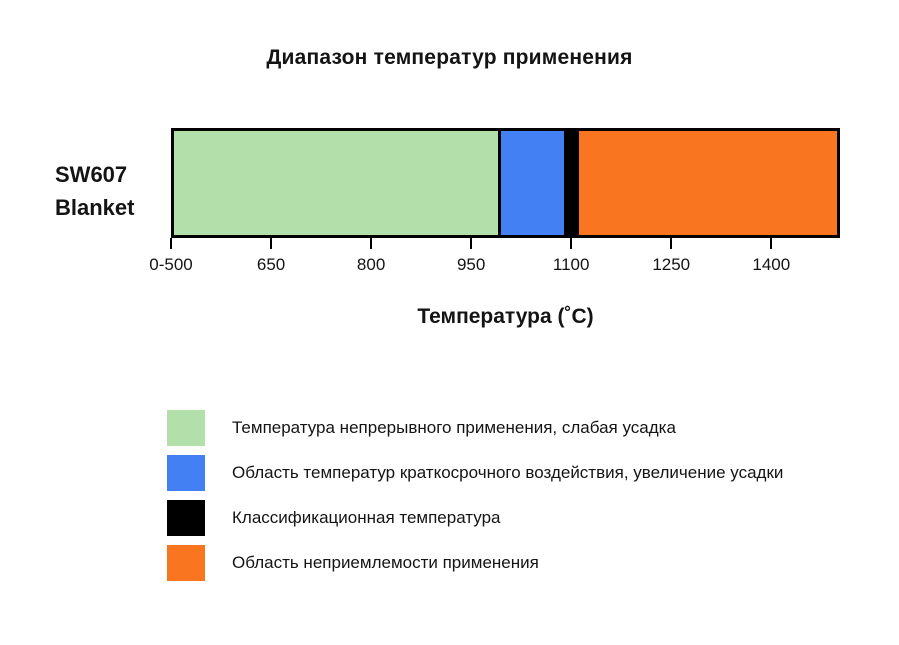 The image size is (899, 645). I want to click on legend-label: Классификационная температура, so click(366, 517).